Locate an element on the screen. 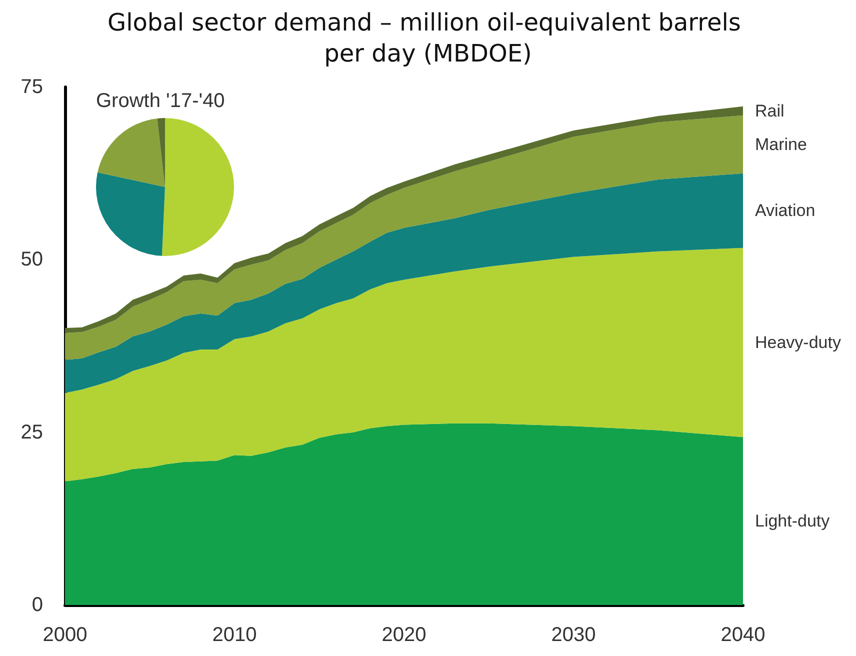 This screenshot has width=856, height=656. x-tick-label: 2020 is located at coordinates (404, 635).